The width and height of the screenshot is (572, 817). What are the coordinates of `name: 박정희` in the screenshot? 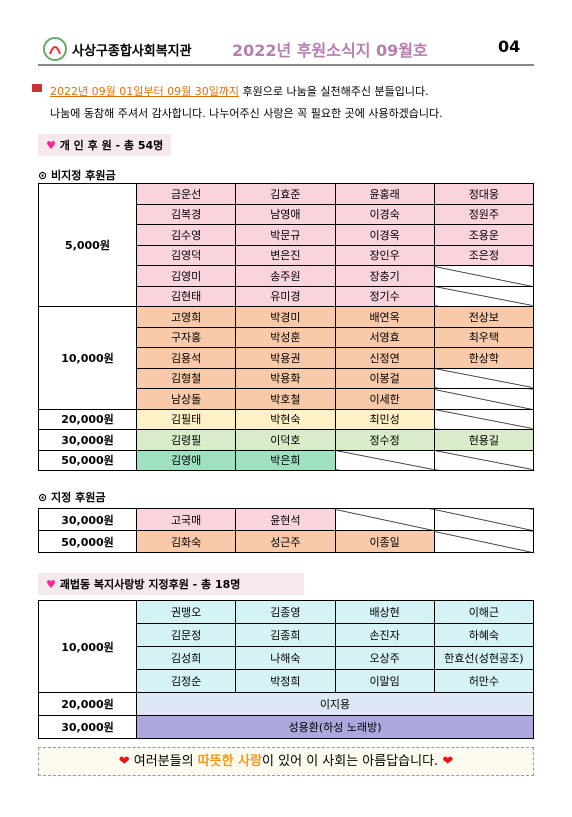 It's located at (285, 681).